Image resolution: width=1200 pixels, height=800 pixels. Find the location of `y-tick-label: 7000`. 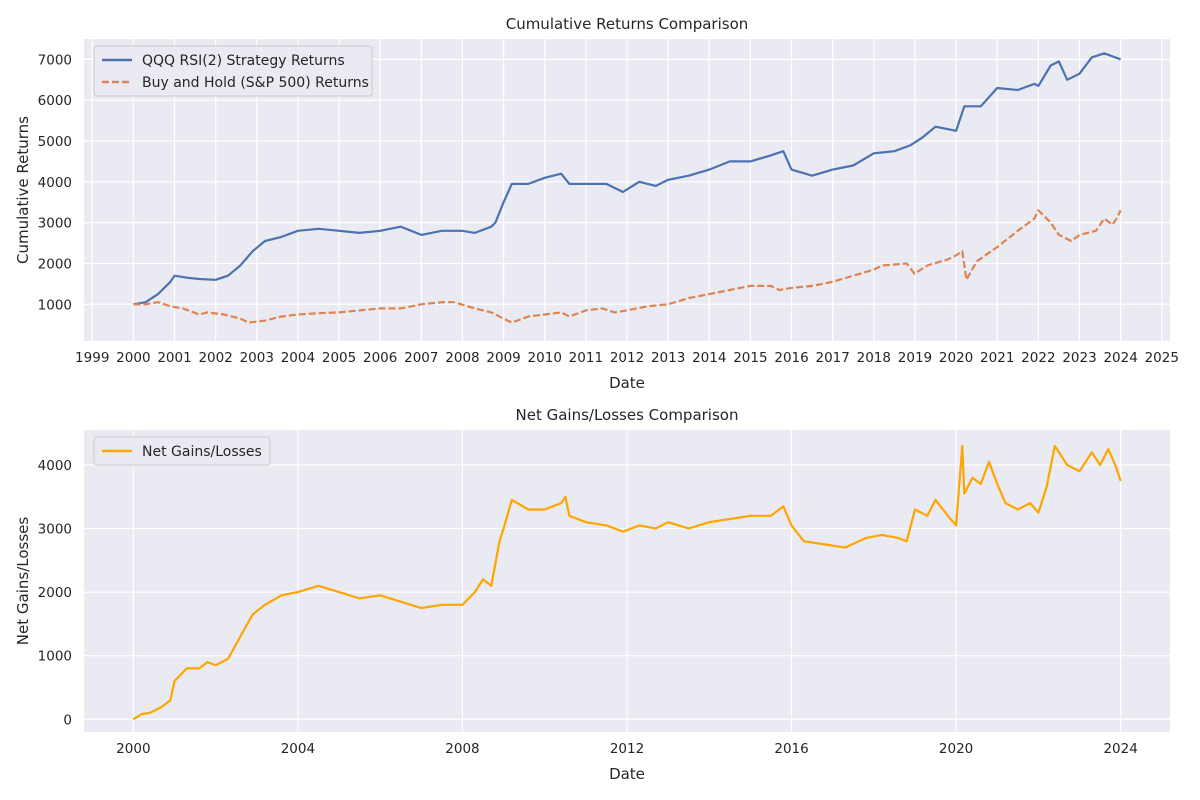

y-tick-label: 7000 is located at coordinates (55, 60).